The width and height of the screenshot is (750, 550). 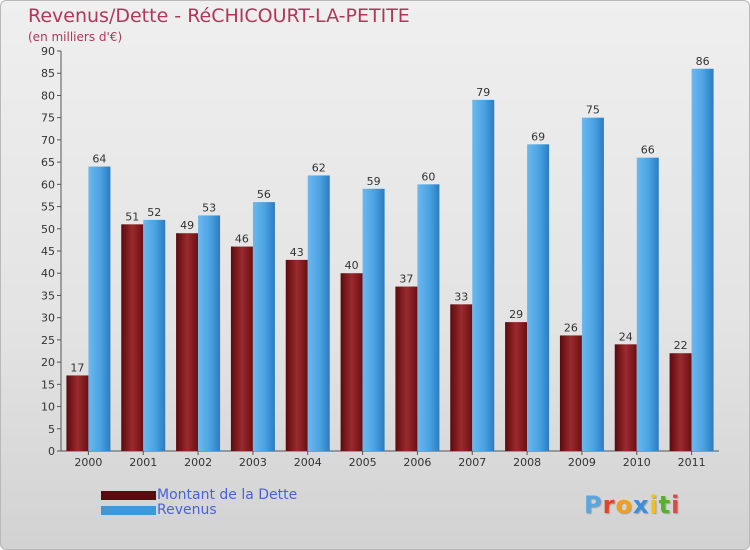 I want to click on bar-dette-2006, so click(x=406, y=368).